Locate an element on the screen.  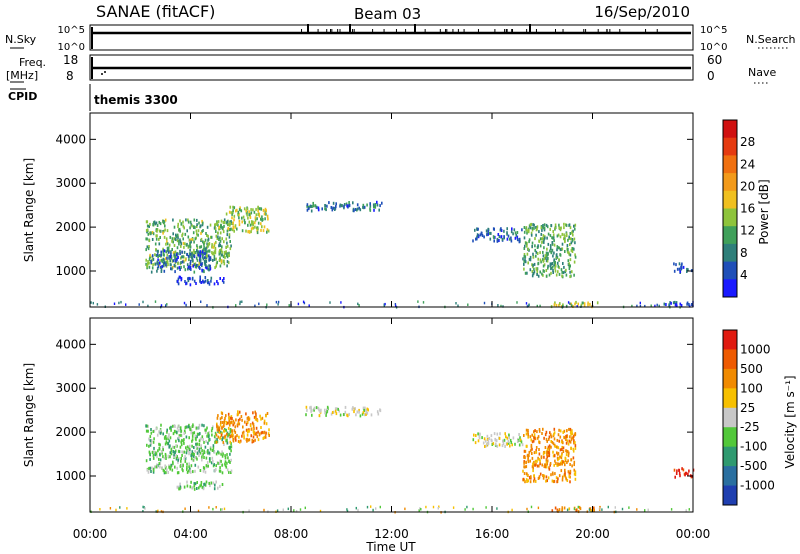
colorbar-swatch is located at coordinates (730, 217).